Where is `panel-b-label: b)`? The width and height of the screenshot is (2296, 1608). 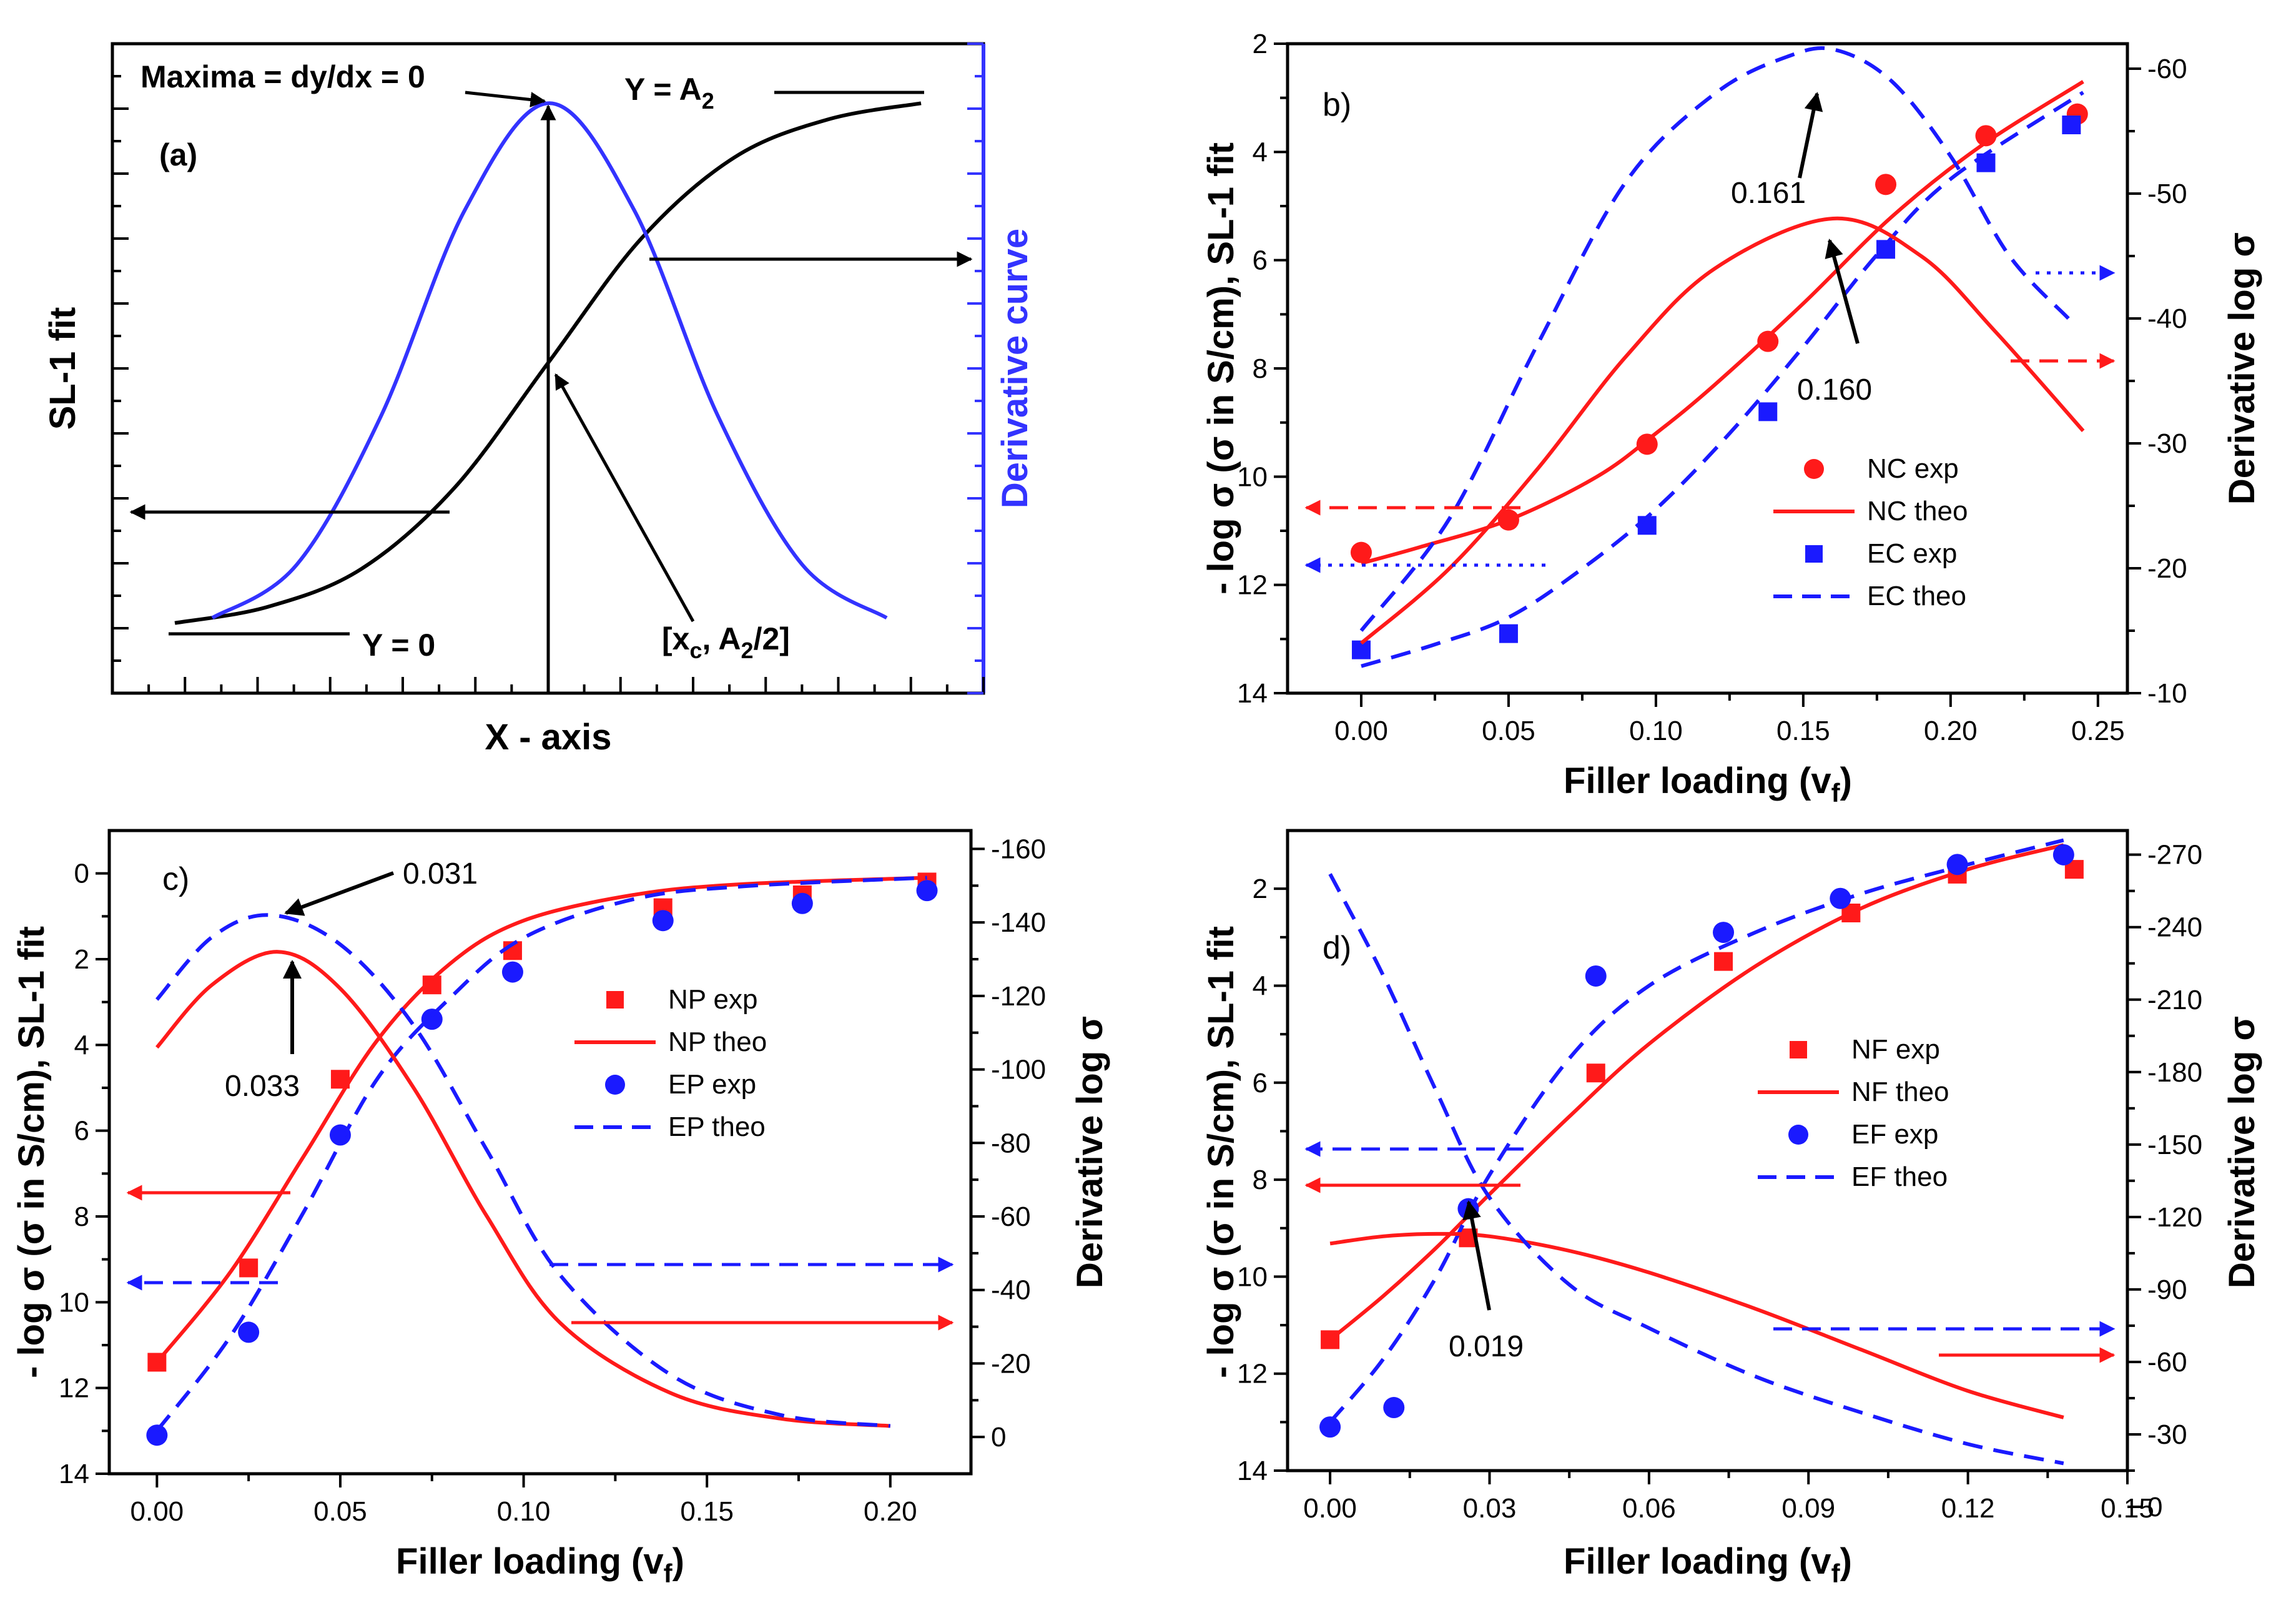 panel-b-label: b) is located at coordinates (1337, 105).